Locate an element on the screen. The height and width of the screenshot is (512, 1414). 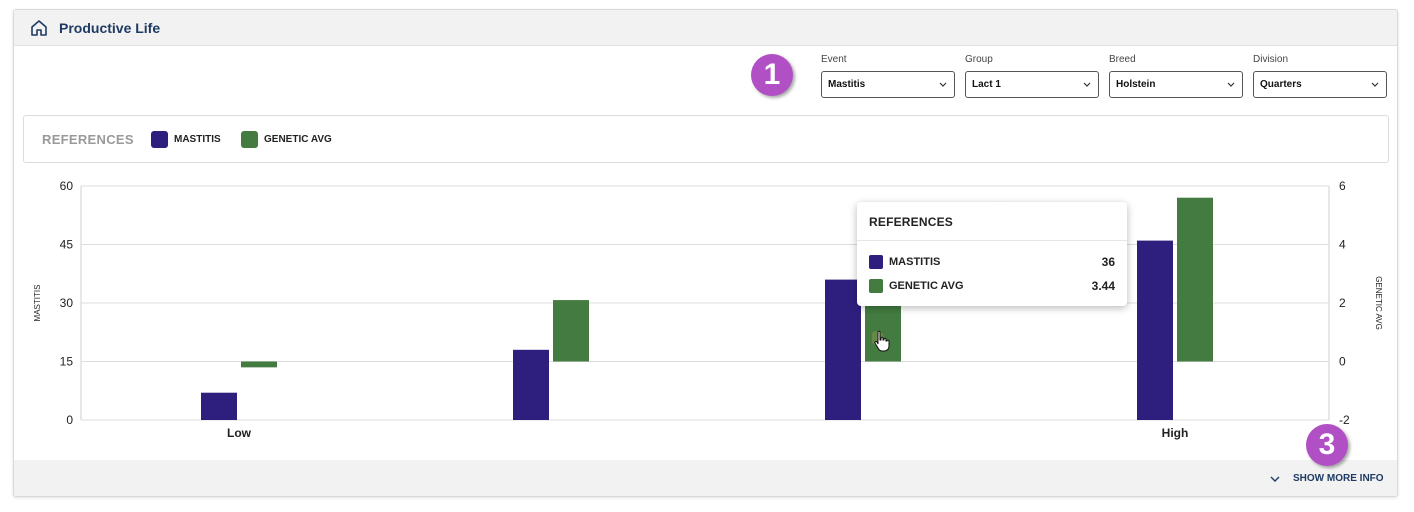
tooltip-value-mastitis: 36 is located at coordinates (1108, 262).